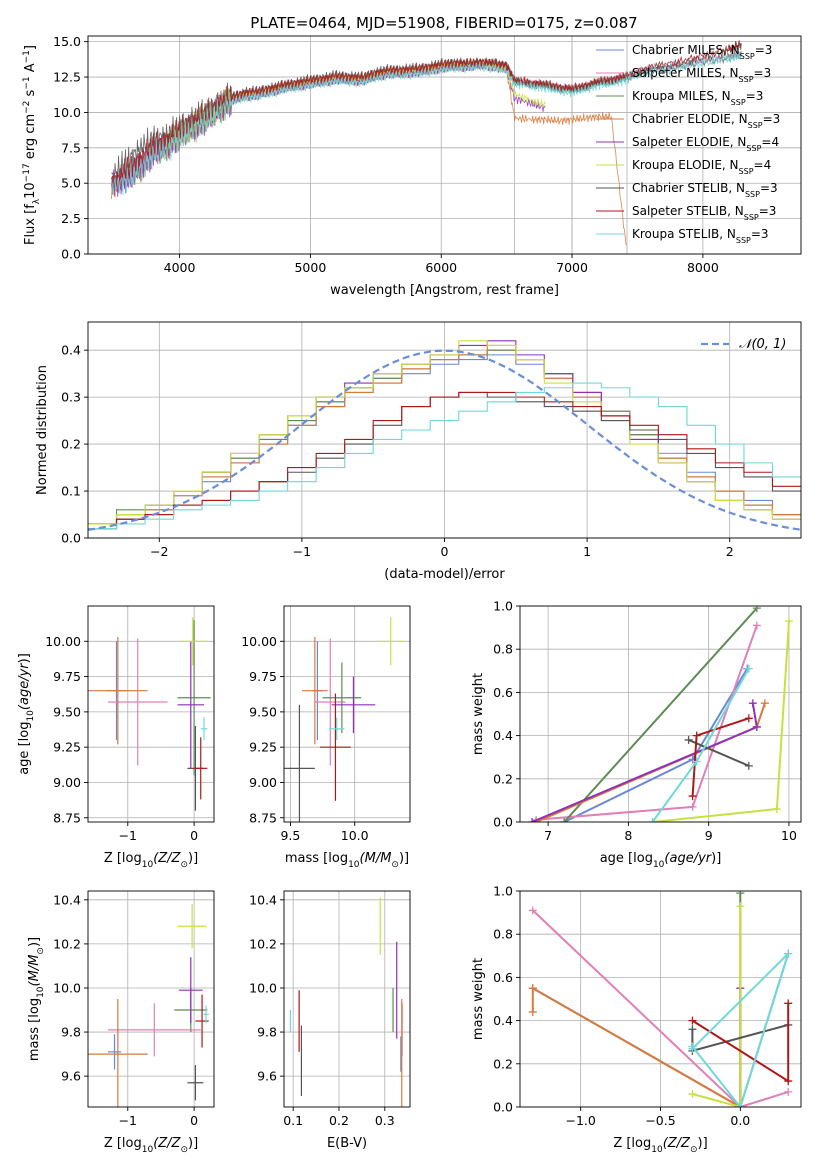  I want to click on weight_vs_Z-ytick-label: 1.0, so click(503, 891).